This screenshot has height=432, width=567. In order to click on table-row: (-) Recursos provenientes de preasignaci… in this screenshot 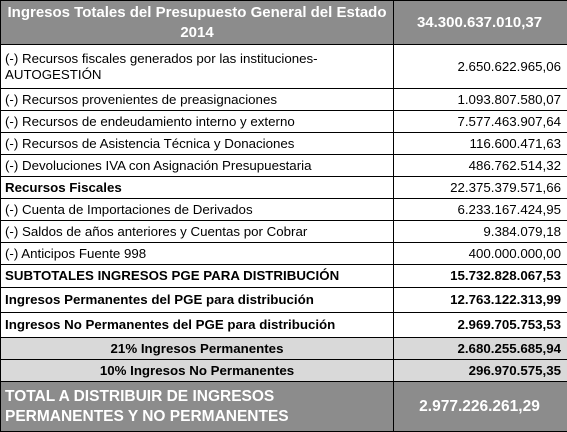, I will do `click(283, 99)`.